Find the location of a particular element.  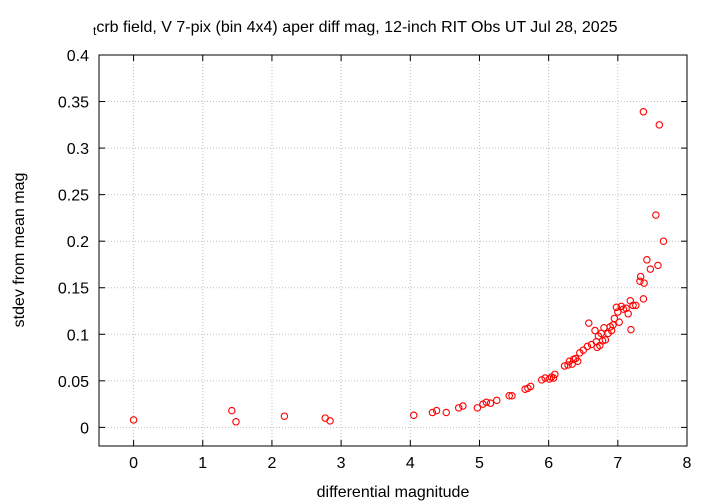

x-axis-title: differential magnitude is located at coordinates (393, 492).